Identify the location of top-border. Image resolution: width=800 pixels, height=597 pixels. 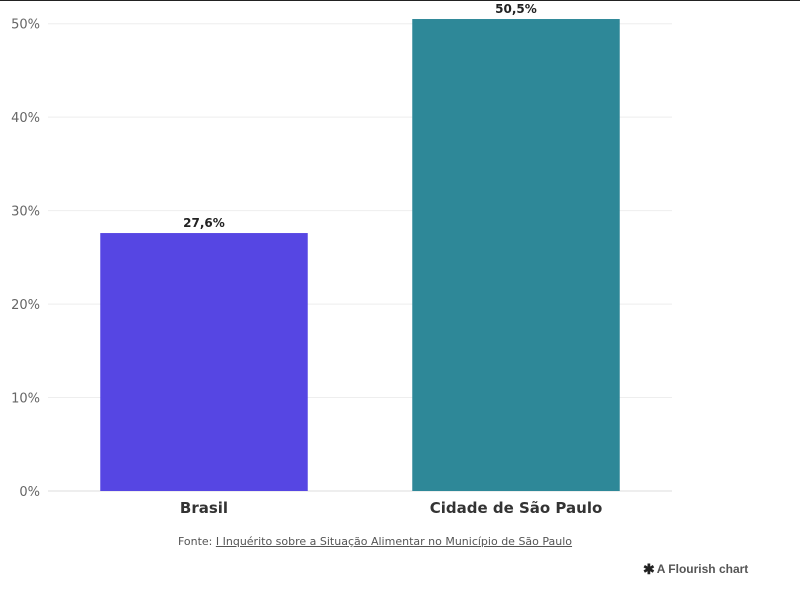
(400, 0).